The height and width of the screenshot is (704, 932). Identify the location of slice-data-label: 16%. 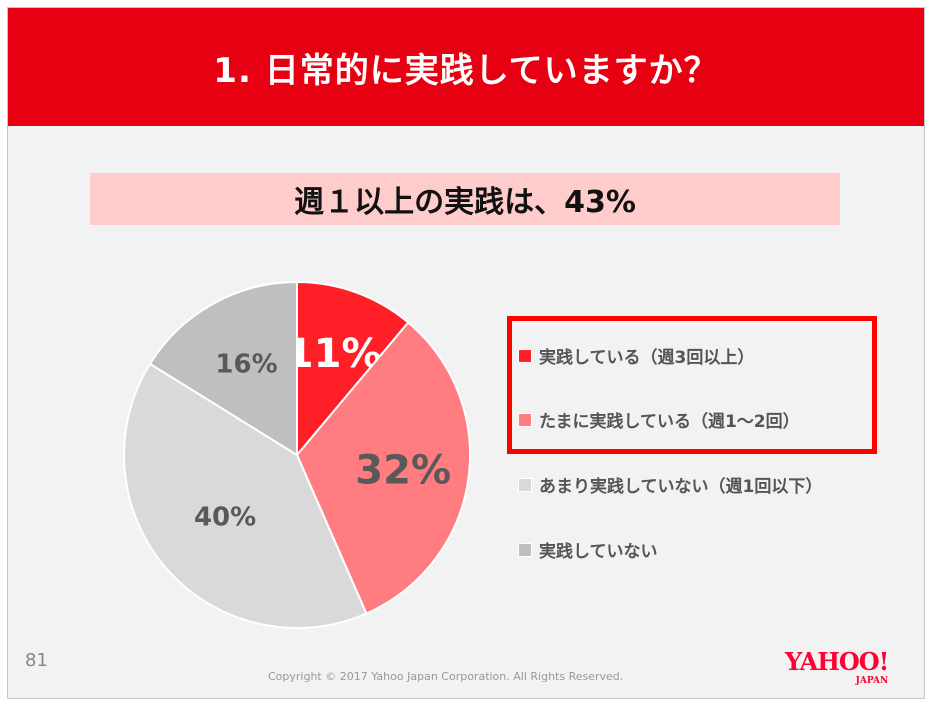
(246, 364).